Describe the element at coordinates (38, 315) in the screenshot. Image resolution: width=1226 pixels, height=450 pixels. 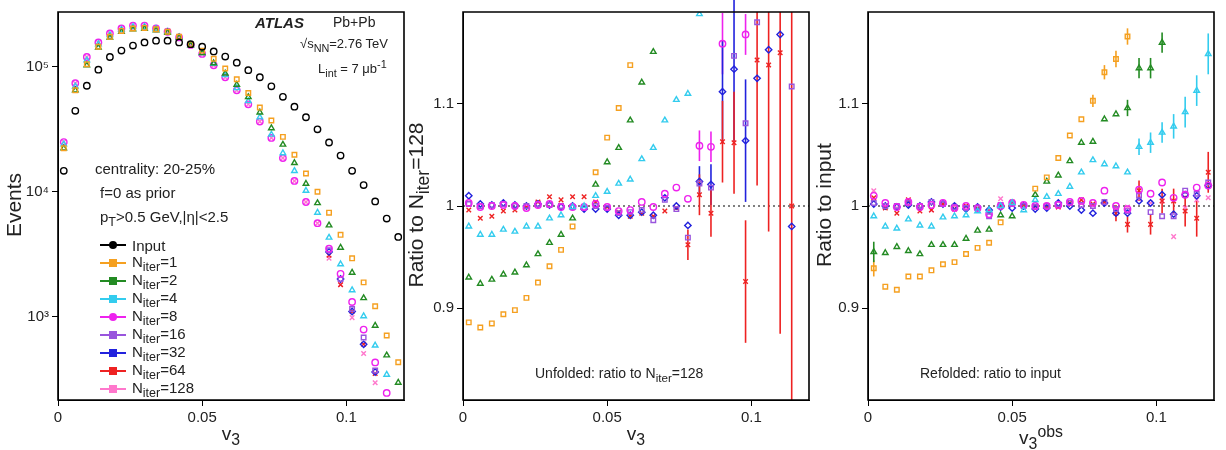
I see `y-tick-label: 10³` at that location.